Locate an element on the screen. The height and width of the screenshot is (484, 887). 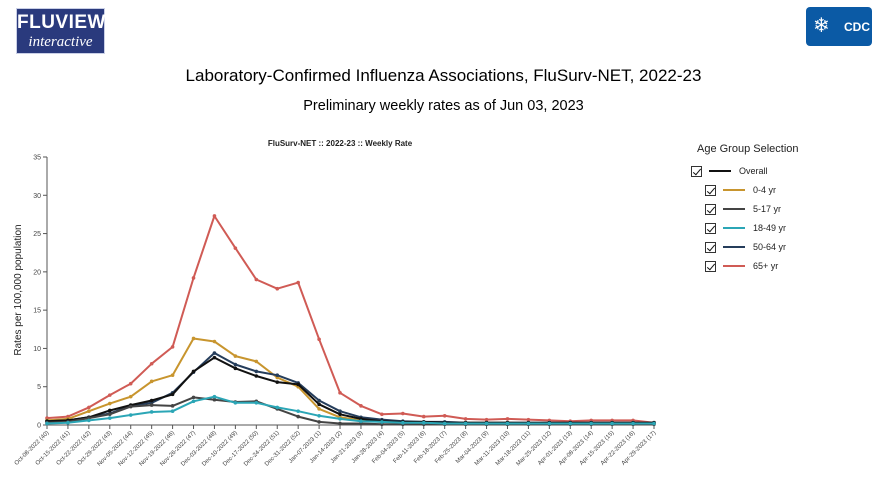
series-line-0-4-yr is located at coordinates (350, 381).